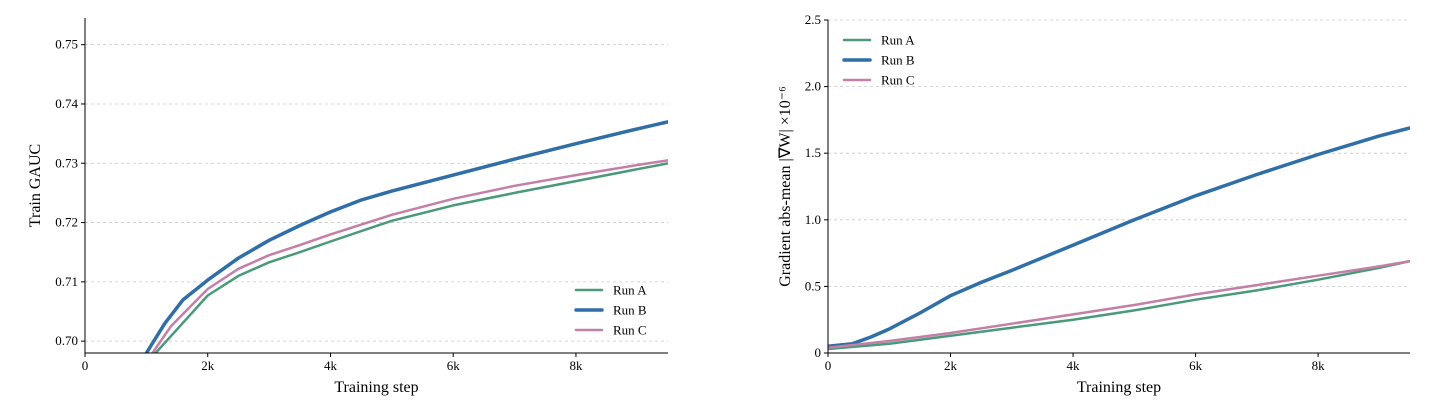 This screenshot has height=406, width=1432. Describe the element at coordinates (813, 152) in the screenshot. I see `y-tick-label: 1.5` at that location.